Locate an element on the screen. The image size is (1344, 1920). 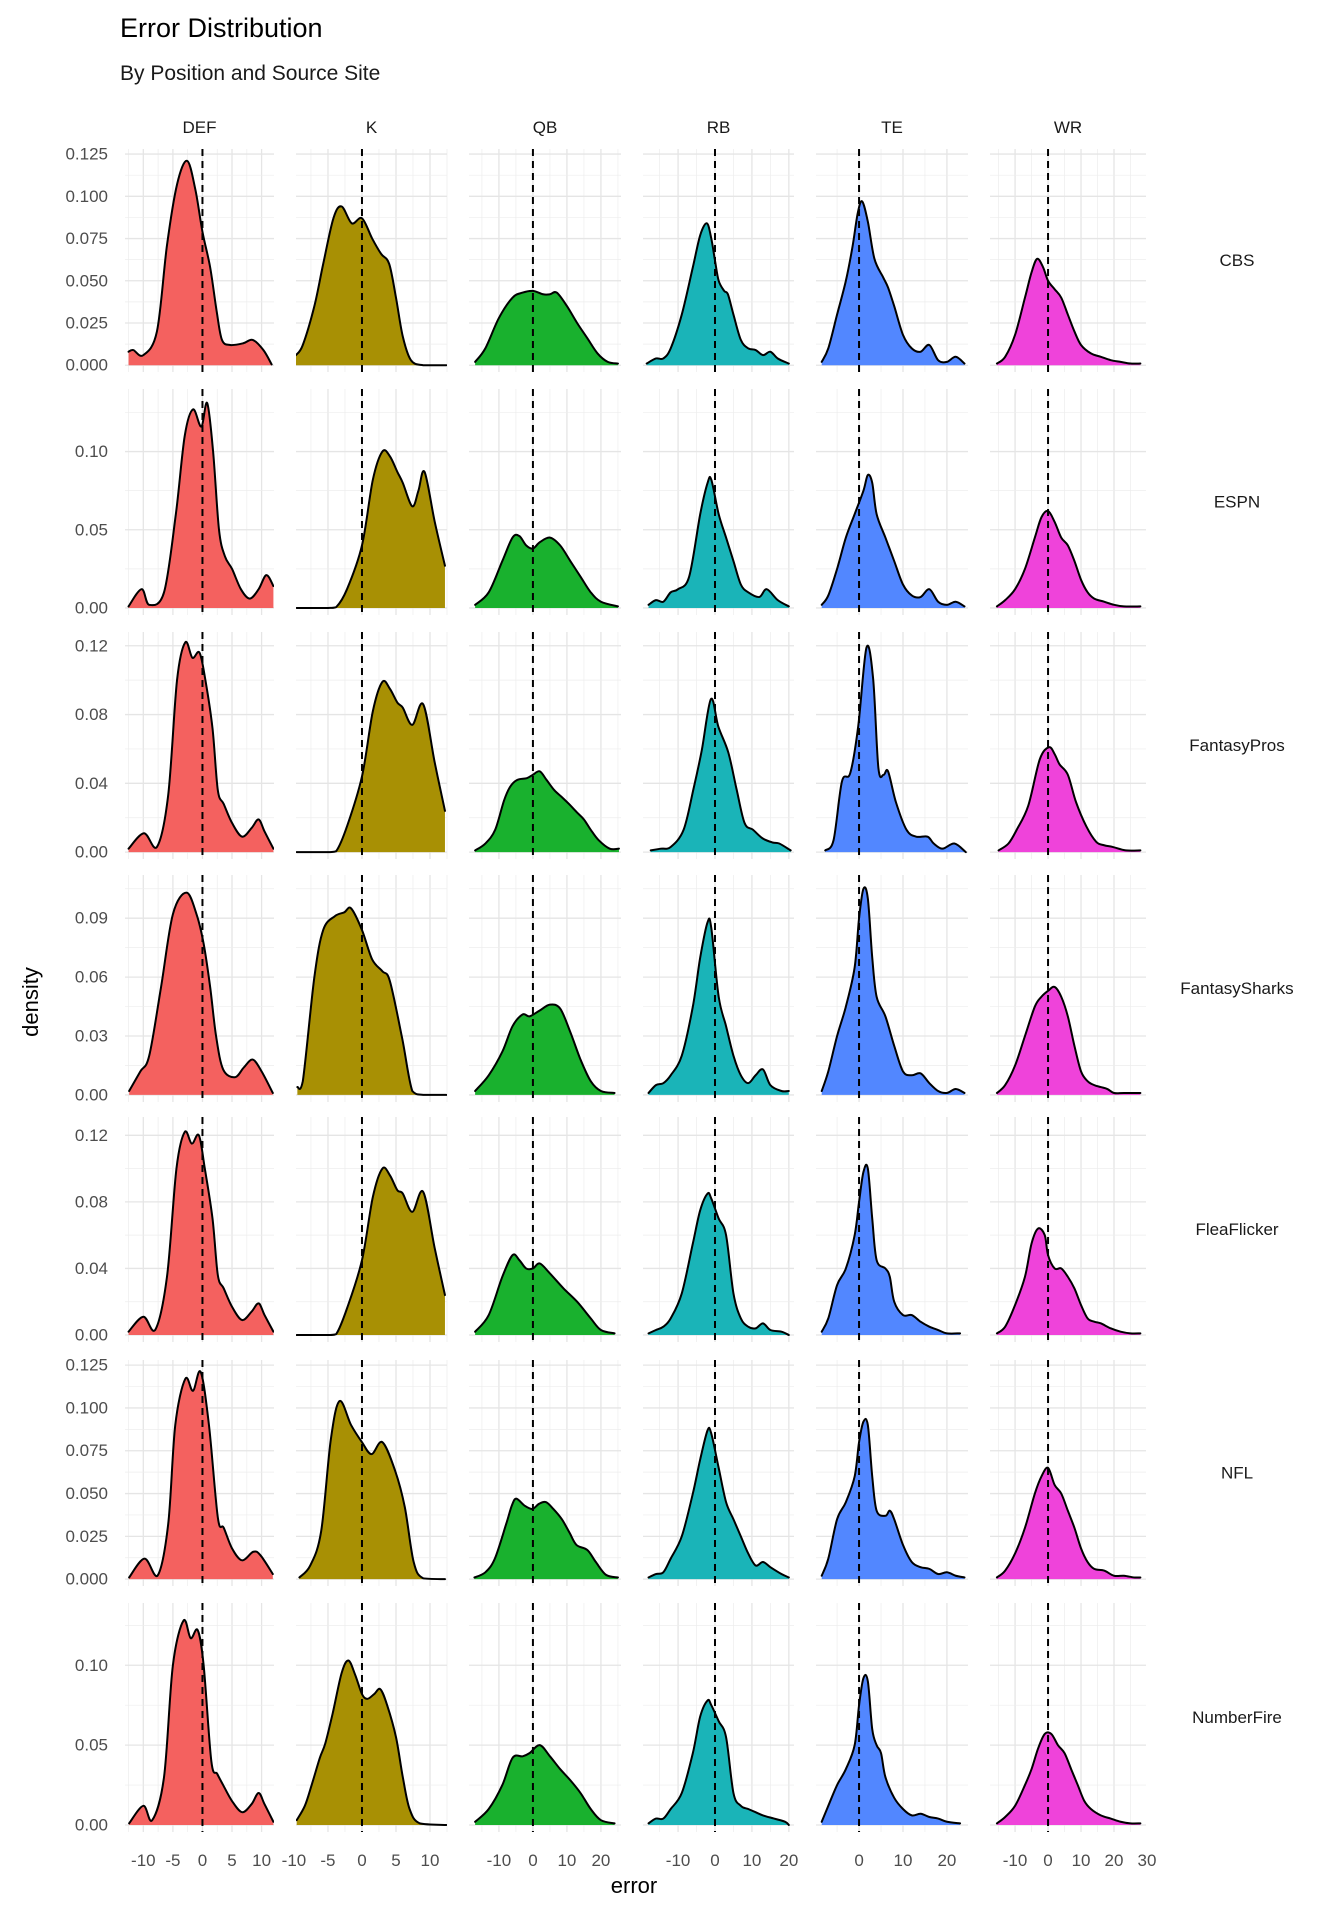
density-curve-ESPN-WR is located at coordinates (1068, 558).